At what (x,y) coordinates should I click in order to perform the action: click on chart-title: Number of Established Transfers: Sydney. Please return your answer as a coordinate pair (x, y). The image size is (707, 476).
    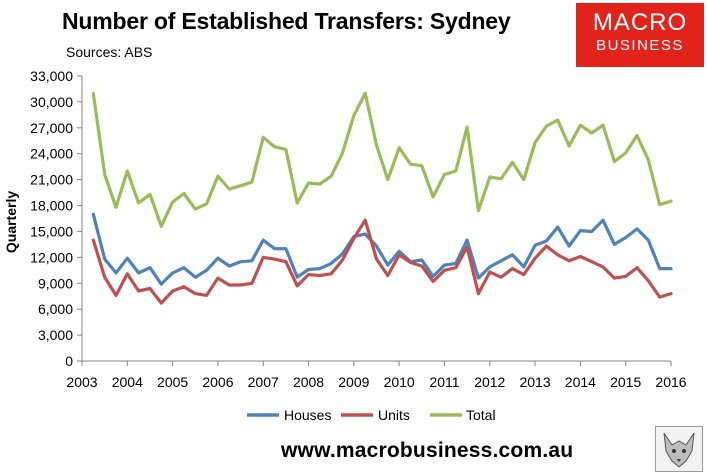
    Looking at the image, I should click on (286, 21).